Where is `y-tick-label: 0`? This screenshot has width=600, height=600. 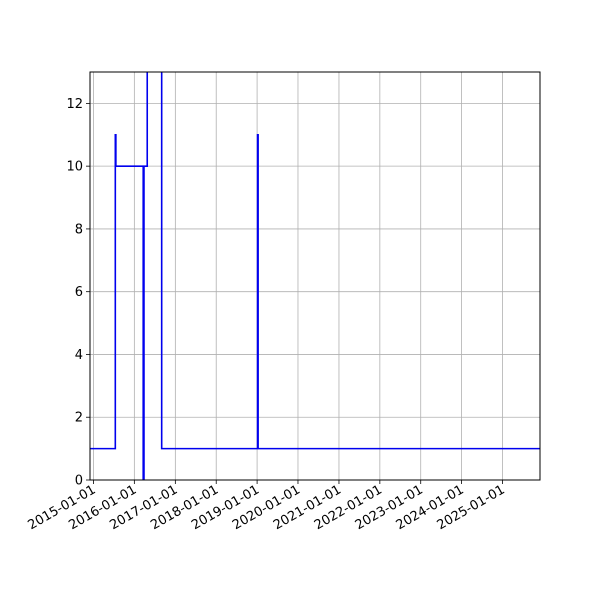 y-tick-label: 0 is located at coordinates (79, 481).